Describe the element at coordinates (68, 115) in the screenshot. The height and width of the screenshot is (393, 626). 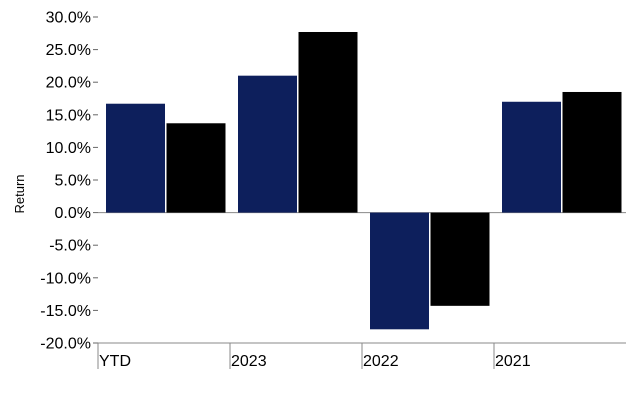
I see `y-tick-label: 15.0%` at that location.